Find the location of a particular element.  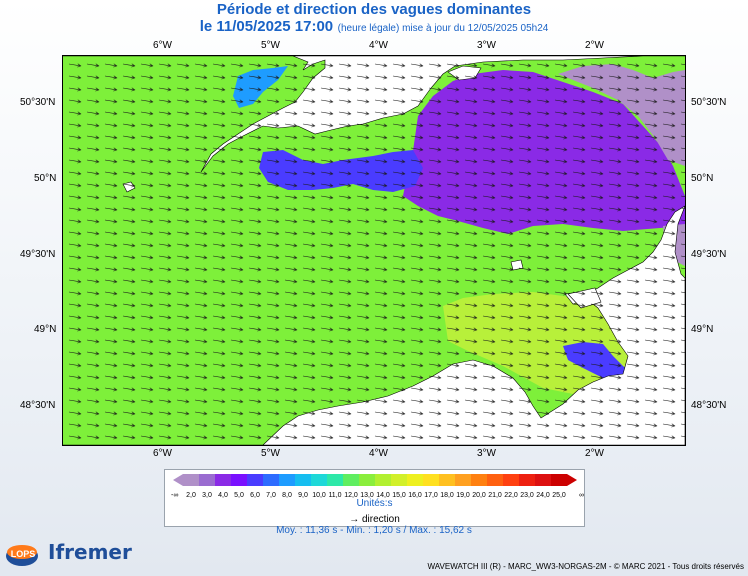

legend-color-cell is located at coordinates (351, 480).